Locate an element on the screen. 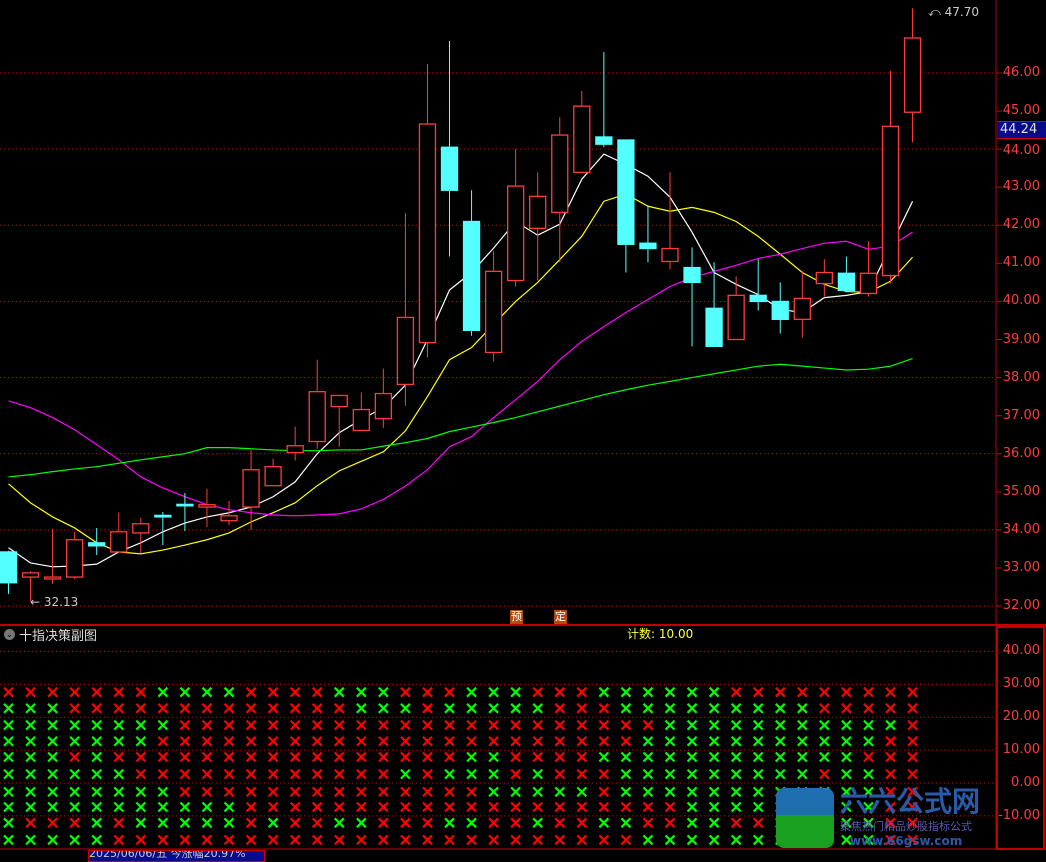 The width and height of the screenshot is (1046, 862). high-value: 47.70 is located at coordinates (962, 12).